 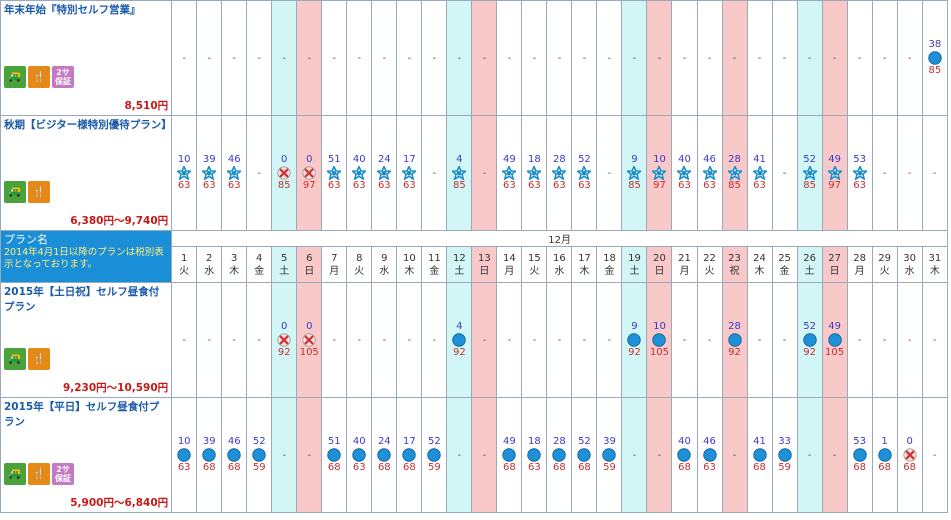 I want to click on day-cell: 41 63, so click(x=759, y=173).